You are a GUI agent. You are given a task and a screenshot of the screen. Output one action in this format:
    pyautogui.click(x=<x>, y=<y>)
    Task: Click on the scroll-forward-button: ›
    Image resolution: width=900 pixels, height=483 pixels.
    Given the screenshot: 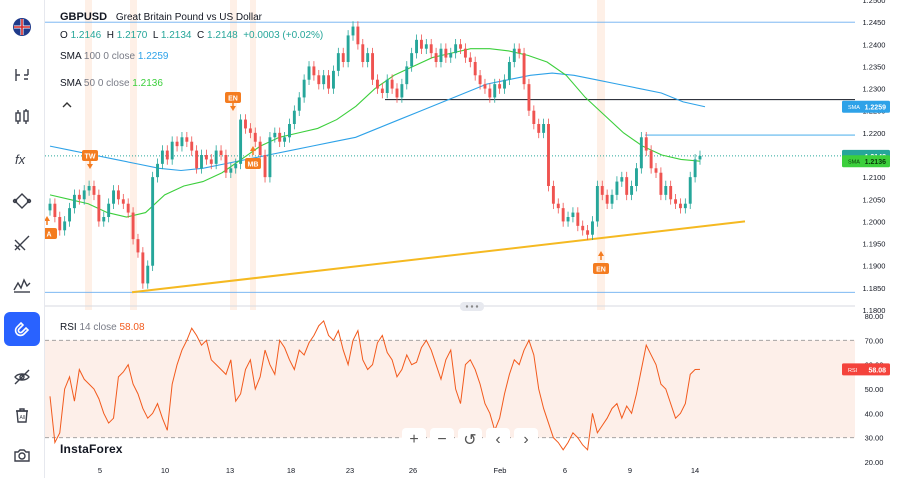 What is the action you would take?
    pyautogui.click(x=526, y=440)
    